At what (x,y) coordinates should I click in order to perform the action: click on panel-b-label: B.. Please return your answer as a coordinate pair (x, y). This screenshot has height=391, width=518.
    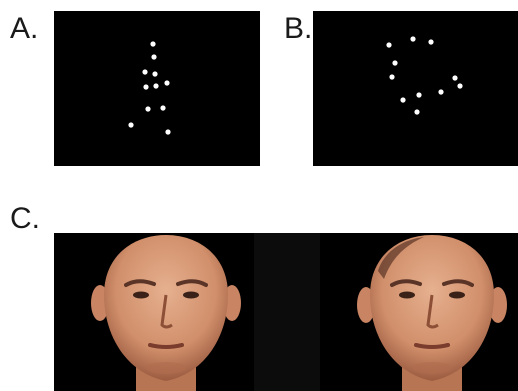
    Looking at the image, I should click on (298, 28).